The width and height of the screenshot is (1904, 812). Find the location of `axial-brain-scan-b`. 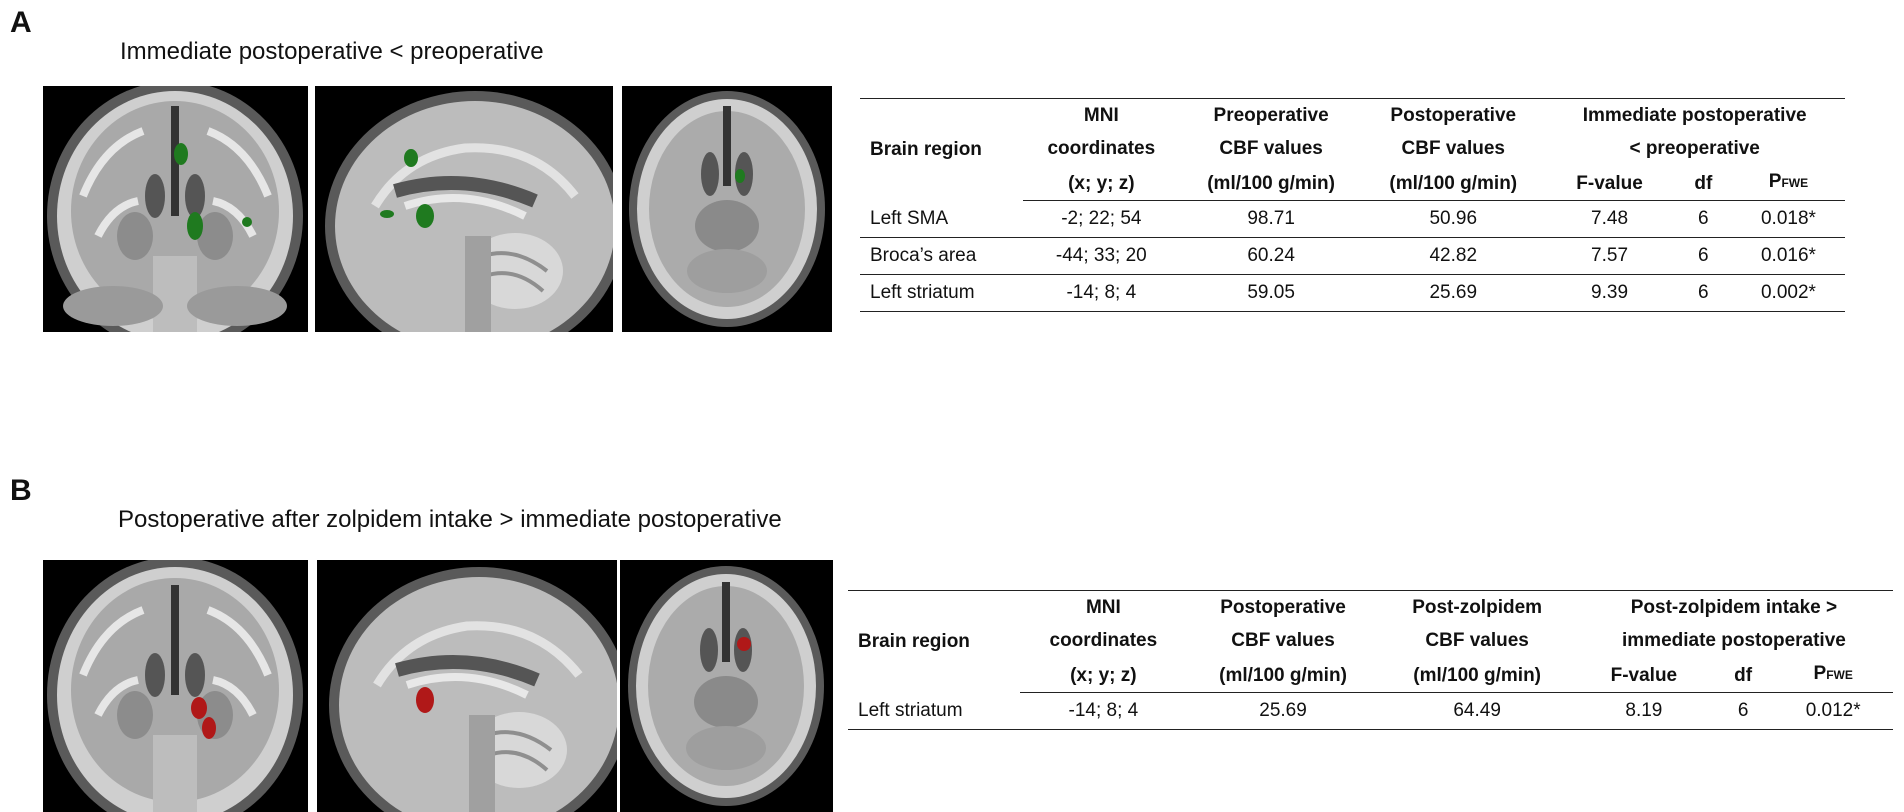

axial-brain-scan-b is located at coordinates (726, 686).